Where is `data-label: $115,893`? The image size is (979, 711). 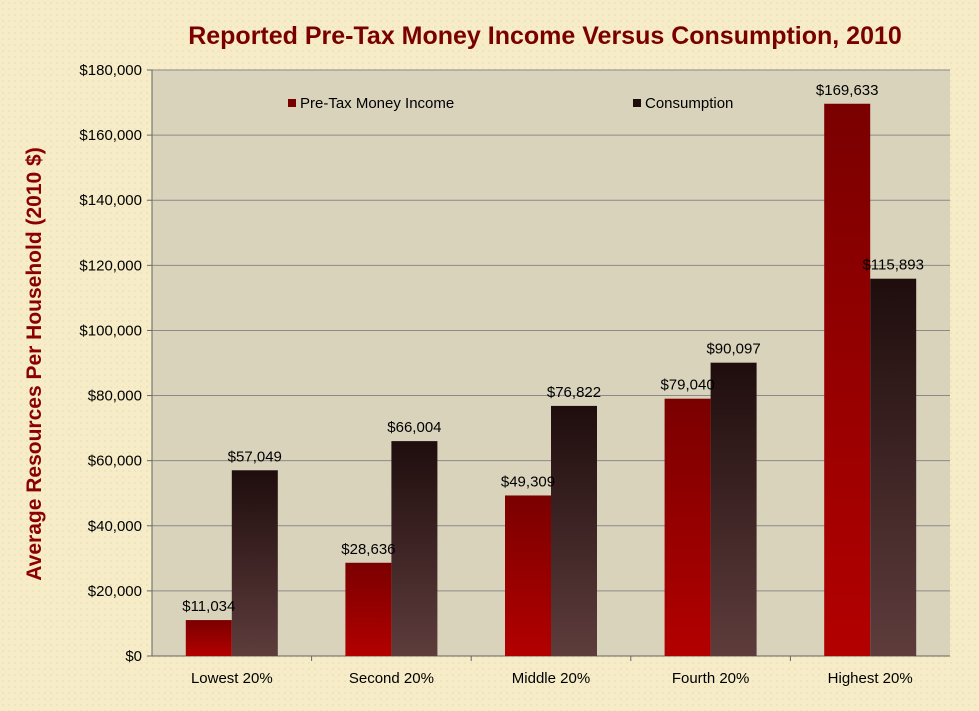 data-label: $115,893 is located at coordinates (892, 265).